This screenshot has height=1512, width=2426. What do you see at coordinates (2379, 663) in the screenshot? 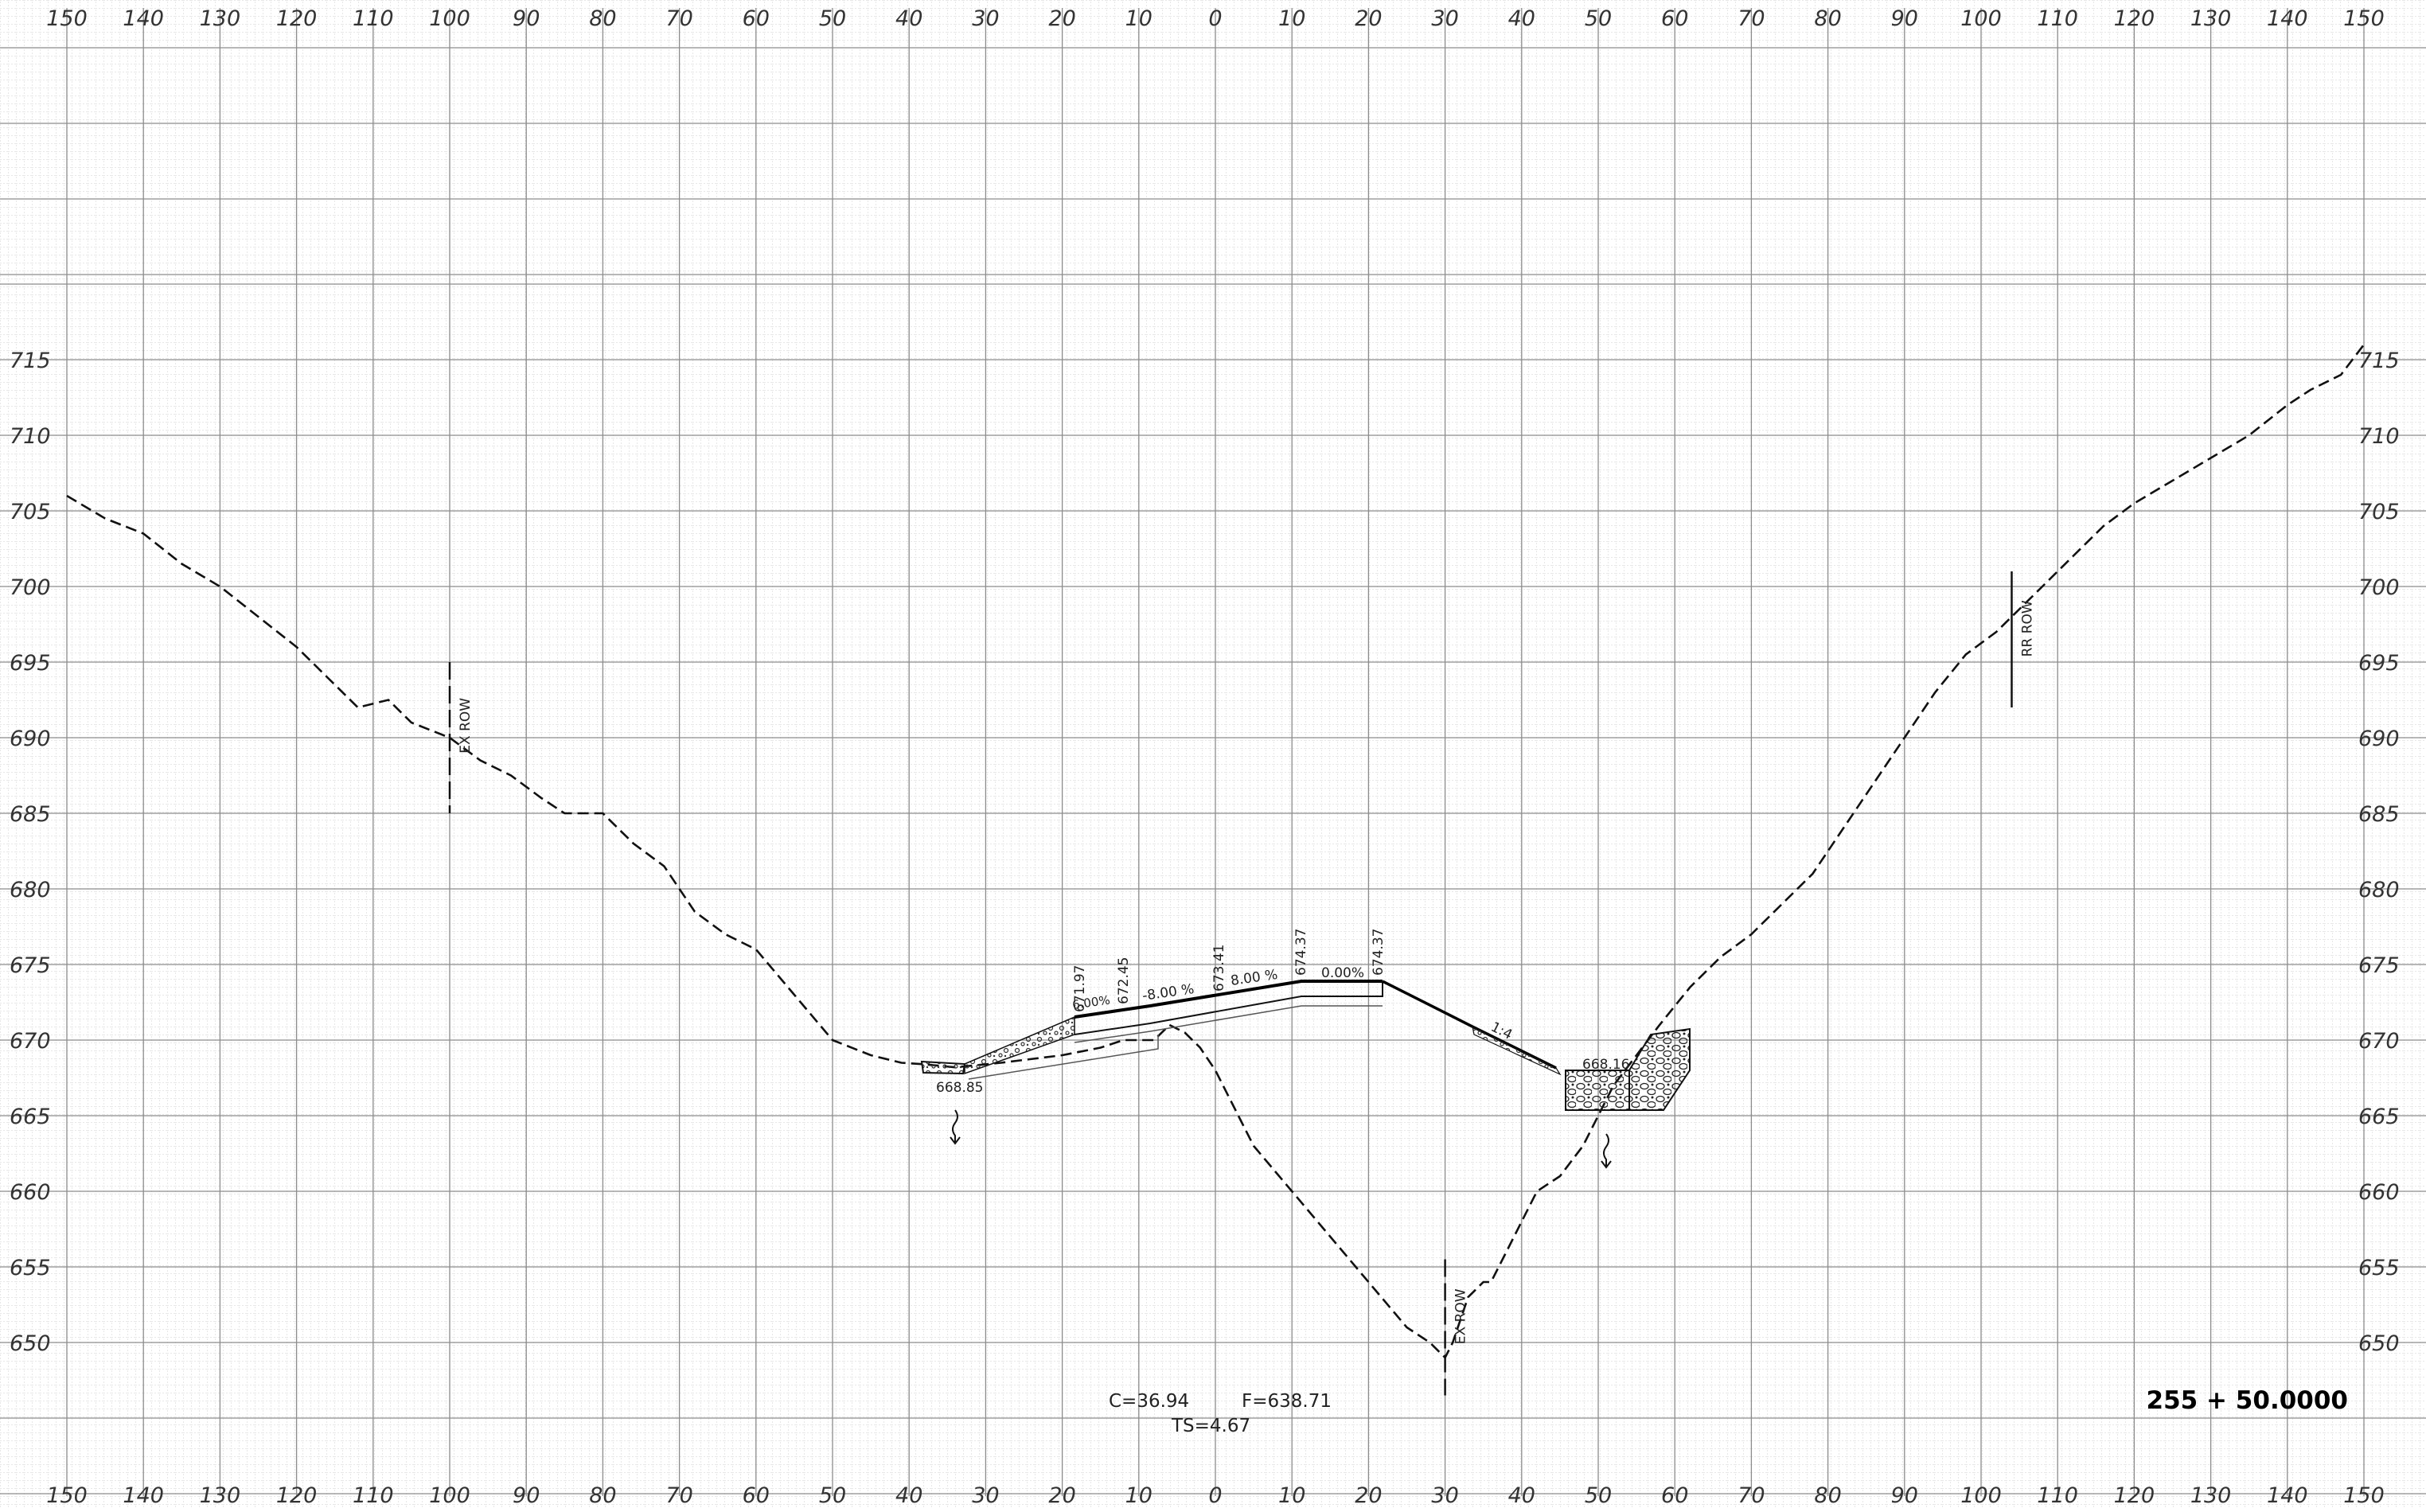
I see `elevation-label-right: 695` at bounding box center [2379, 663].